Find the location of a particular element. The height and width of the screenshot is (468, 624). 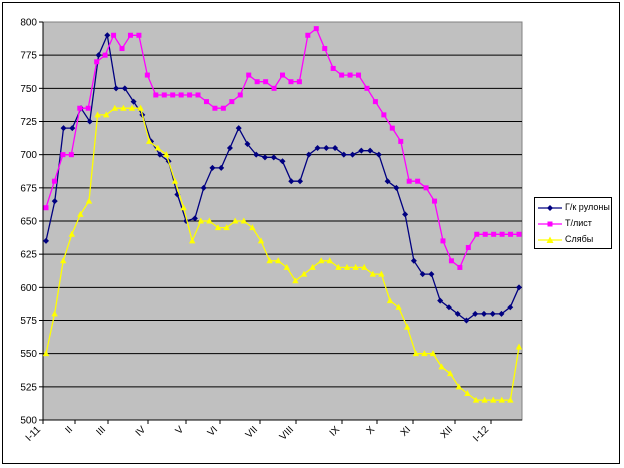

legend-item-thick-plate: Т/лист is located at coordinates (574, 224).